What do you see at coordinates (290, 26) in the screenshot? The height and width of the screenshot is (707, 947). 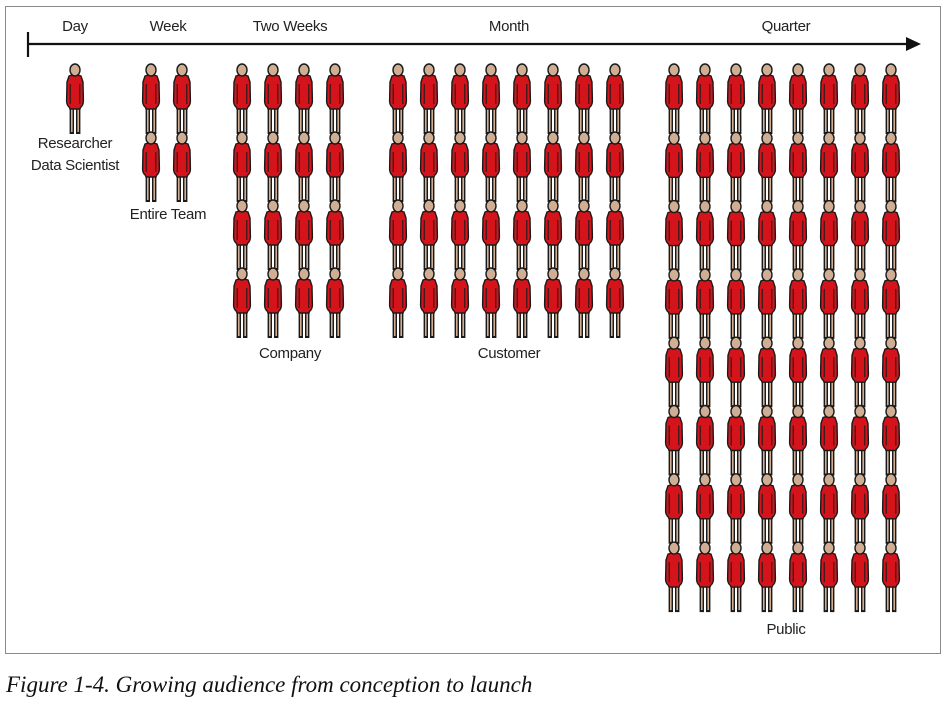 I see `timeline-label-two-weeks: Two Weeks` at bounding box center [290, 26].